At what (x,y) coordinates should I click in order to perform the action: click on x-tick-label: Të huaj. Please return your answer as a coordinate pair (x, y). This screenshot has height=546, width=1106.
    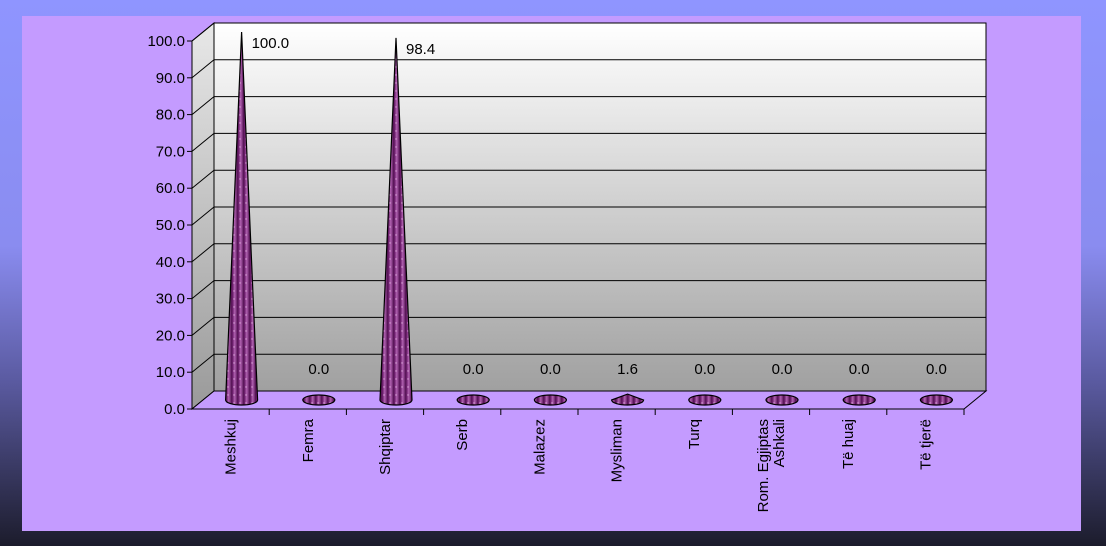
    Looking at the image, I should click on (848, 444).